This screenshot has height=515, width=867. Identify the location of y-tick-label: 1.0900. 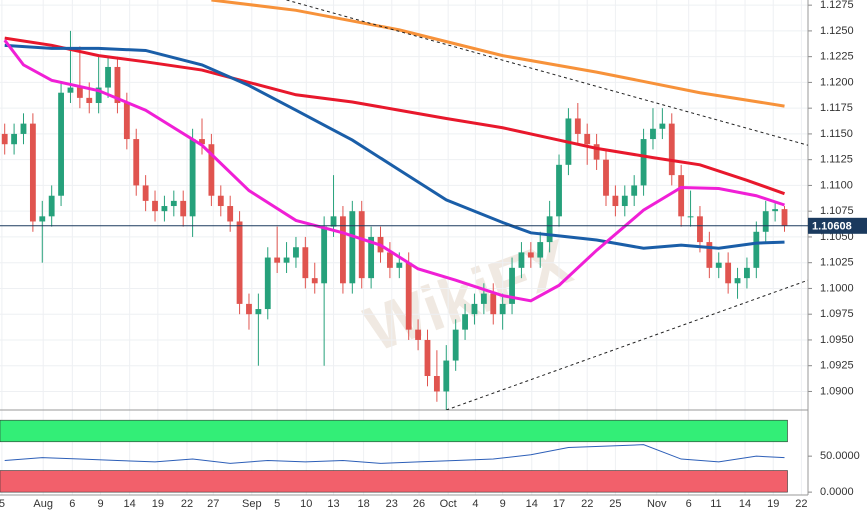
(837, 391).